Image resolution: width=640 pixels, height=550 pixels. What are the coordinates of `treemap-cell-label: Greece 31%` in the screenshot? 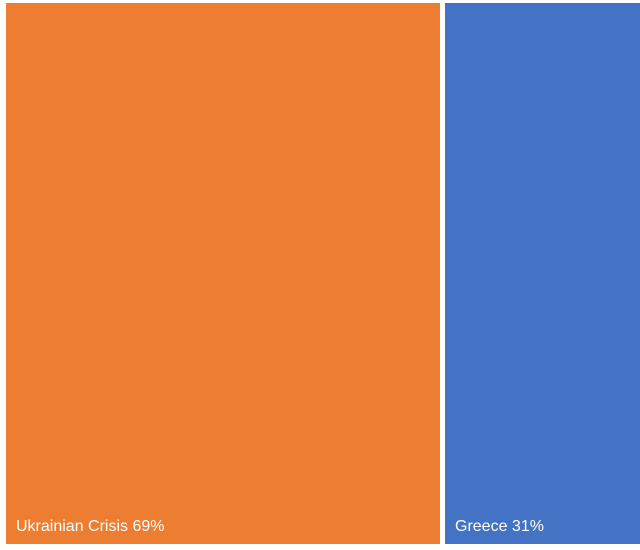 It's located at (499, 526).